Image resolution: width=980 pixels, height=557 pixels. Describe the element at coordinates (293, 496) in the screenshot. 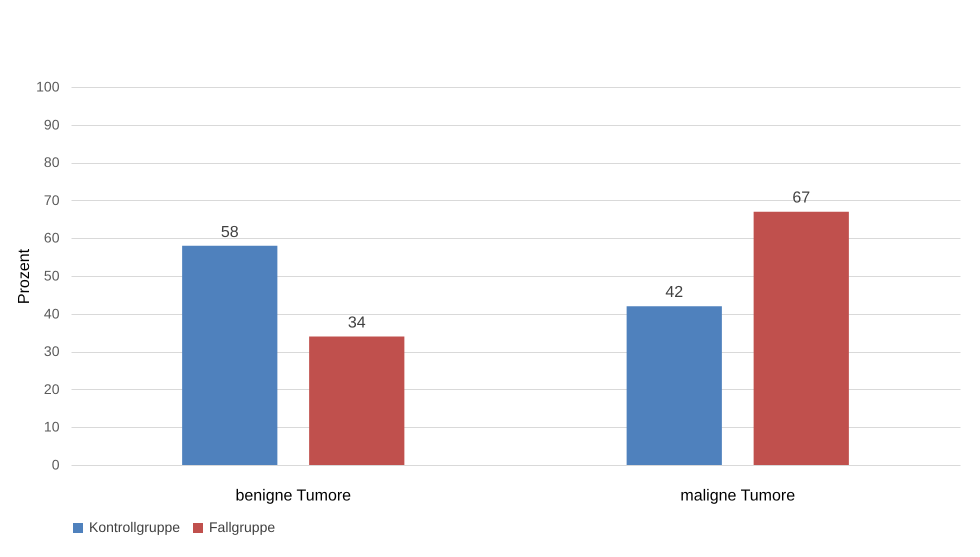

I see `x-tick-label: benigne Tumore` at that location.